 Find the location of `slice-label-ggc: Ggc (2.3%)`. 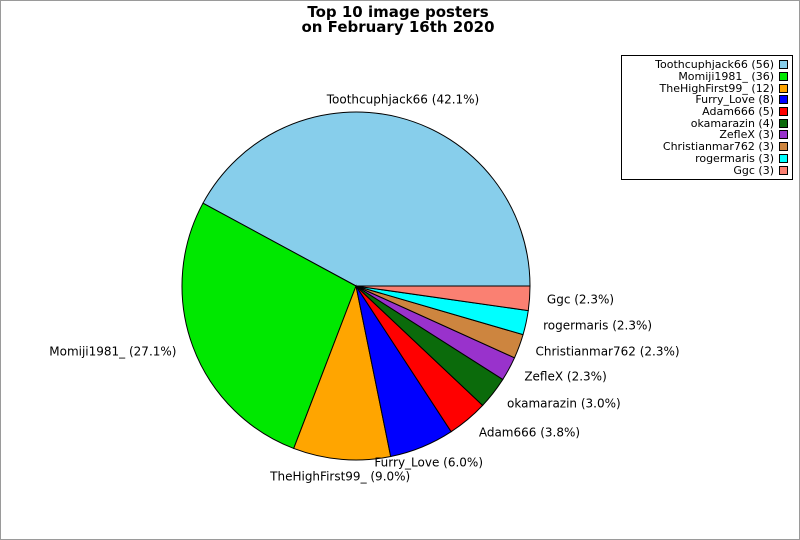

slice-label-ggc: Ggc (2.3%) is located at coordinates (580, 299).